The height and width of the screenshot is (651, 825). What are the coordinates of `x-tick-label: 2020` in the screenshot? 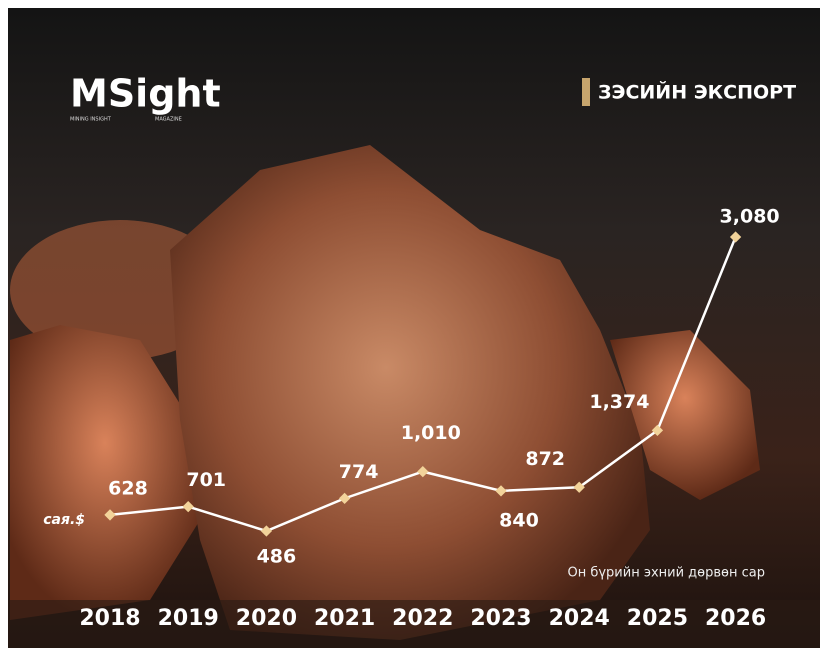 It's located at (266, 618).